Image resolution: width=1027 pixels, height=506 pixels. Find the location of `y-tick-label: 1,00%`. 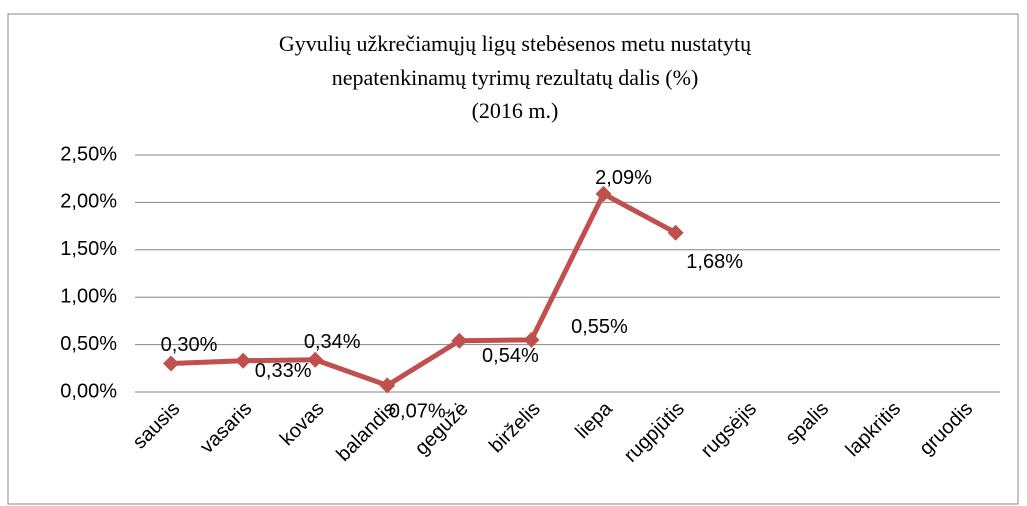

y-tick-label: 1,00% is located at coordinates (88, 296).